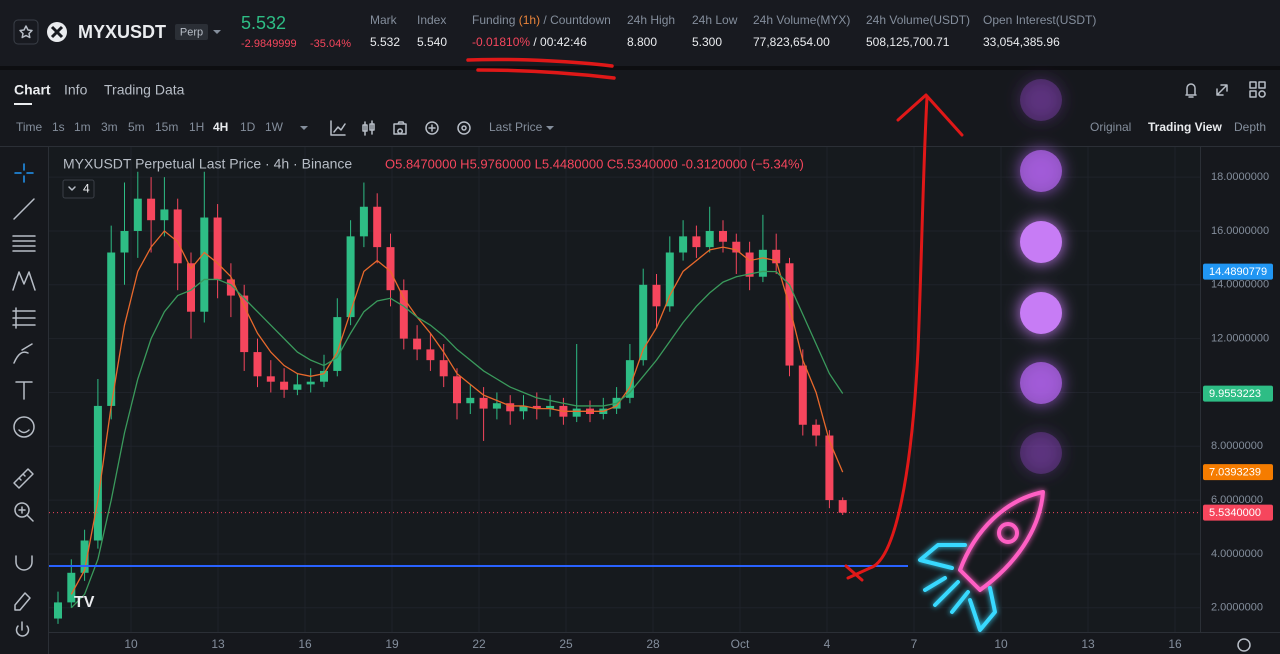  What do you see at coordinates (1240, 231) in the screenshot?
I see `y-tick-label: 16.0000000` at bounding box center [1240, 231].